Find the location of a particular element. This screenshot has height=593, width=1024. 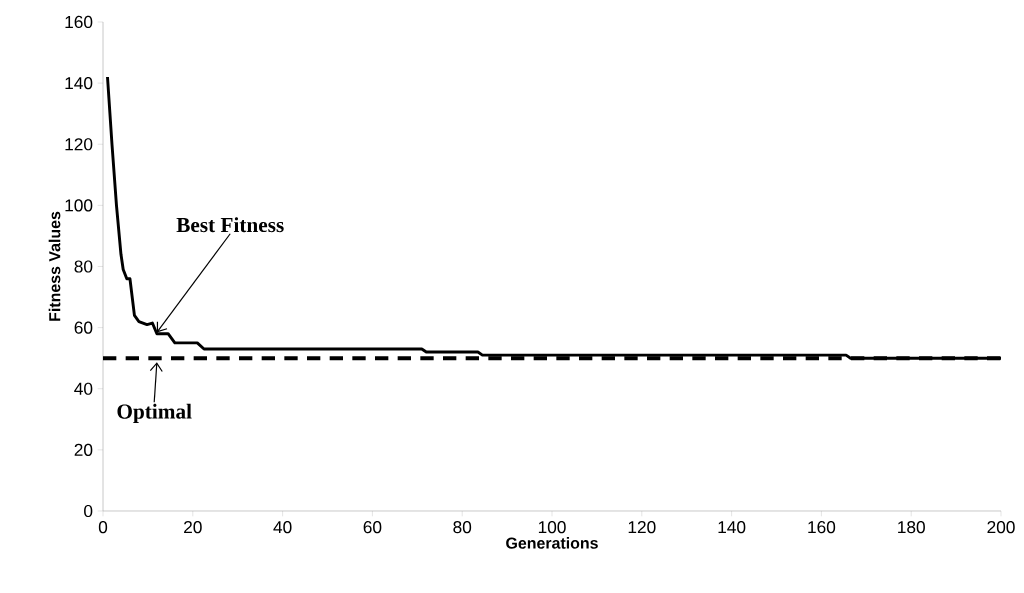

x-tick-label: 0 is located at coordinates (103, 527).